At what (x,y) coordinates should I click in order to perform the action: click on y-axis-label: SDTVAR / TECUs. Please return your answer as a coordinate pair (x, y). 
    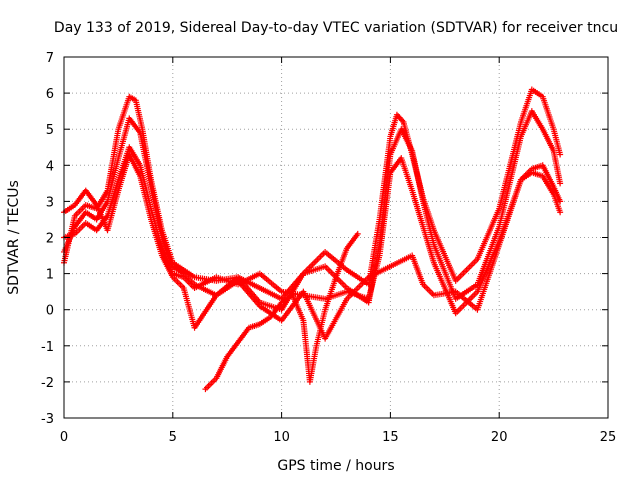
    Looking at the image, I should click on (14, 237).